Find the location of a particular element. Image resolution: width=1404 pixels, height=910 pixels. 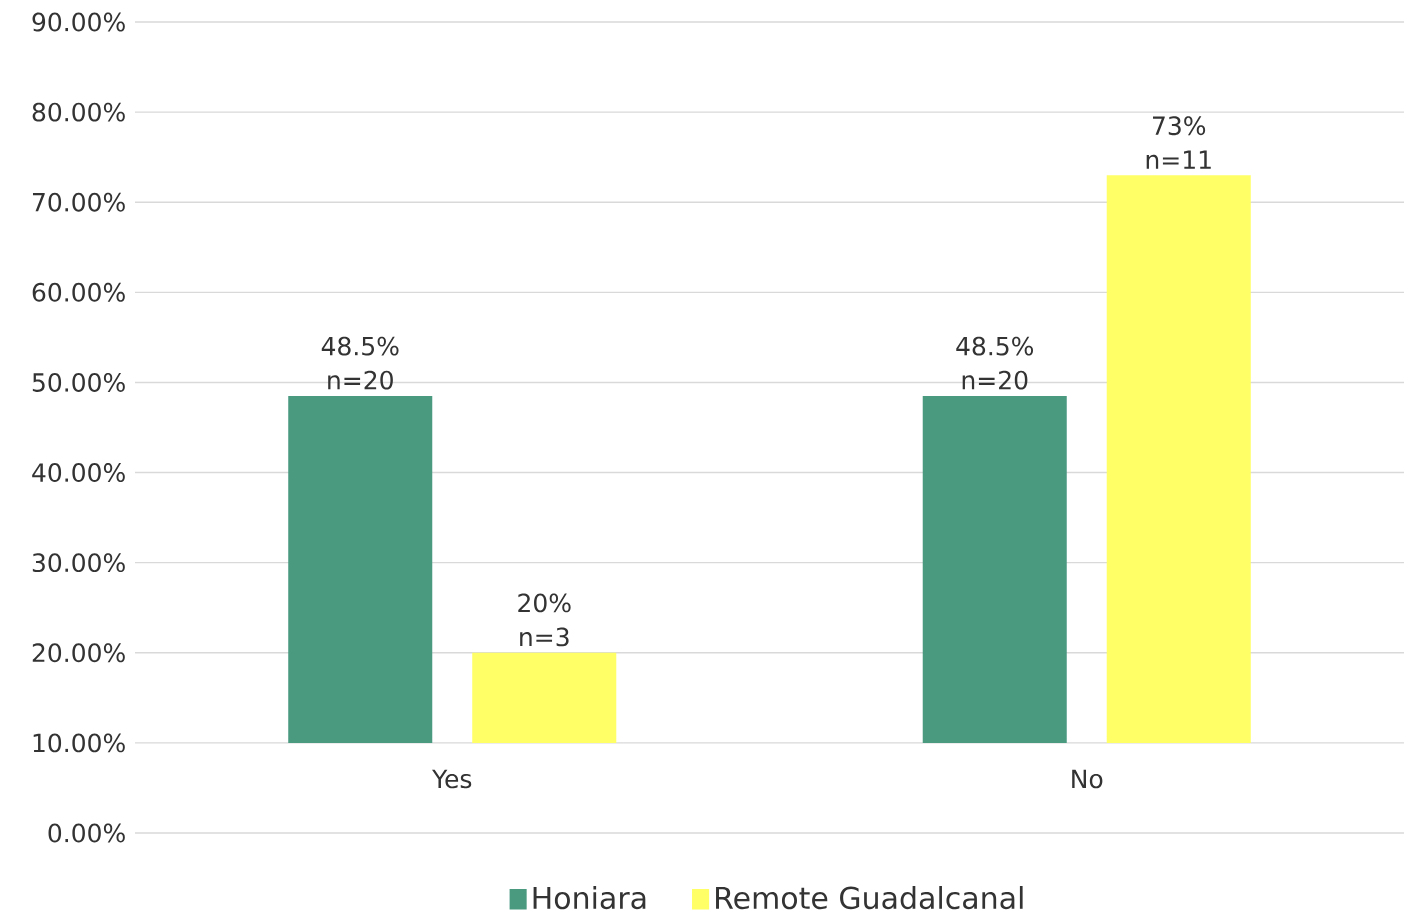

y-tick-label: 70.00% is located at coordinates (78, 202).